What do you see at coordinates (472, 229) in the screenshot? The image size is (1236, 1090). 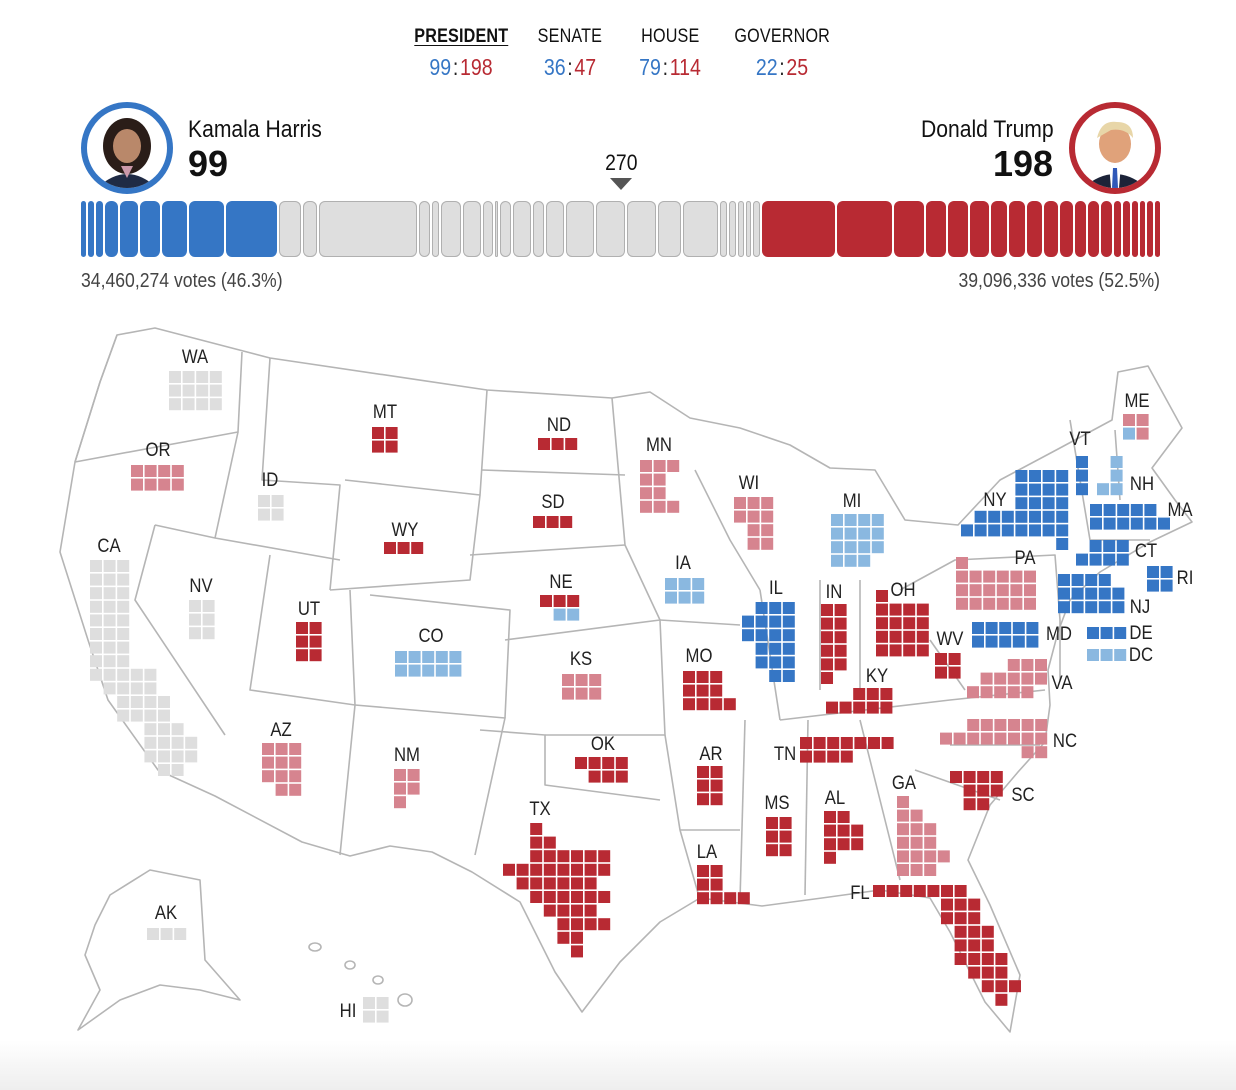 I see `bar-segment-co` at bounding box center [472, 229].